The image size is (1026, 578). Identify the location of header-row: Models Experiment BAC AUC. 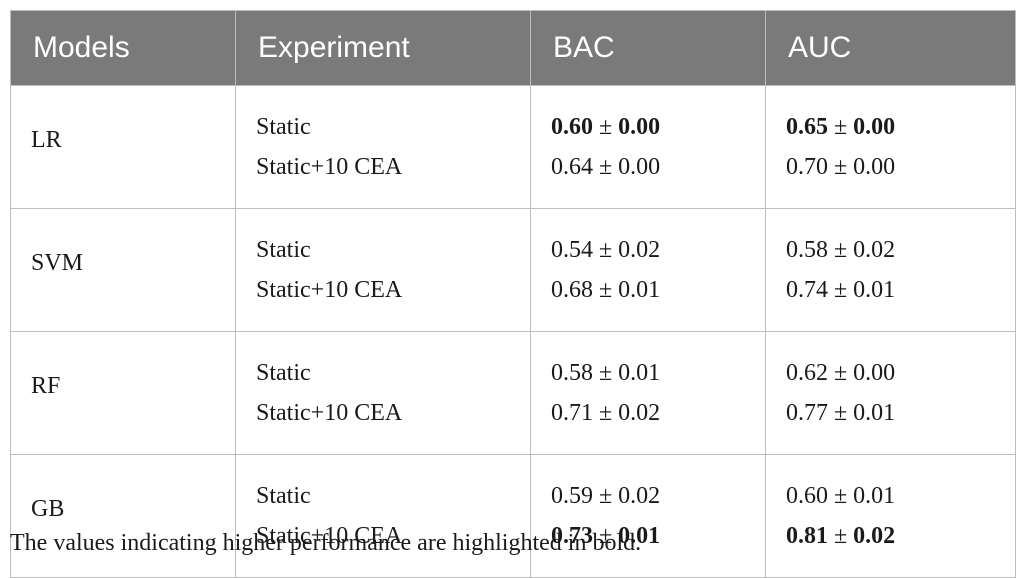
(513, 48).